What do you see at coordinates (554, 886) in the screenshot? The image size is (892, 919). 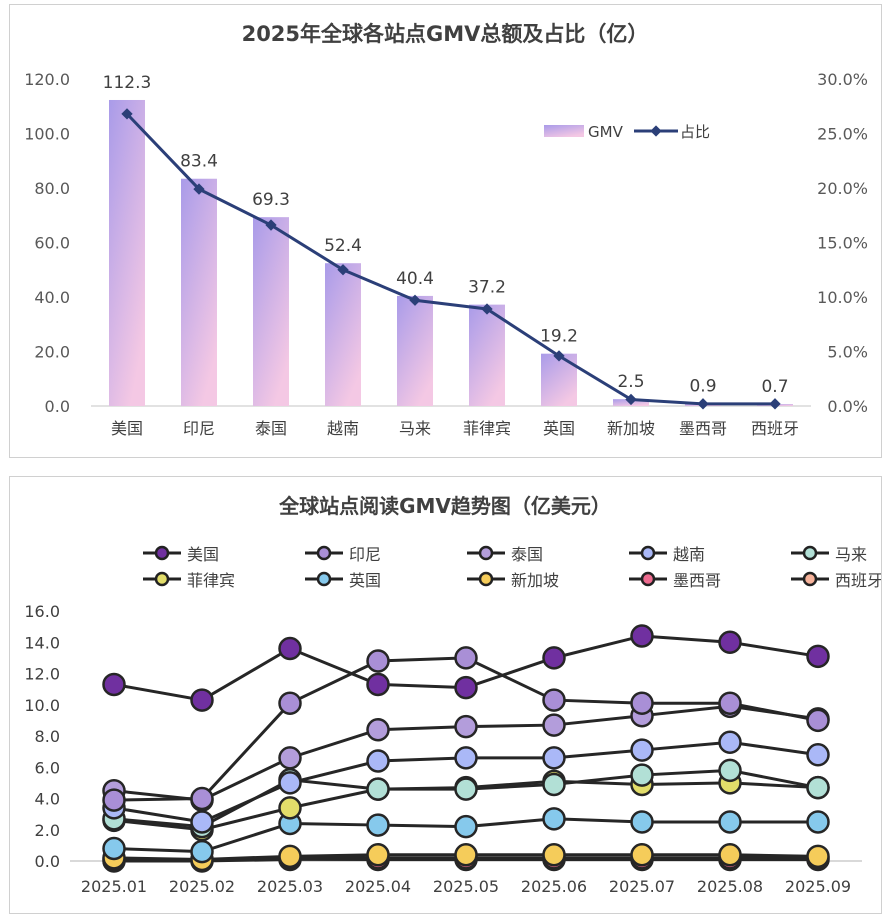 I see `x-tick-label: 2025.06` at bounding box center [554, 886].